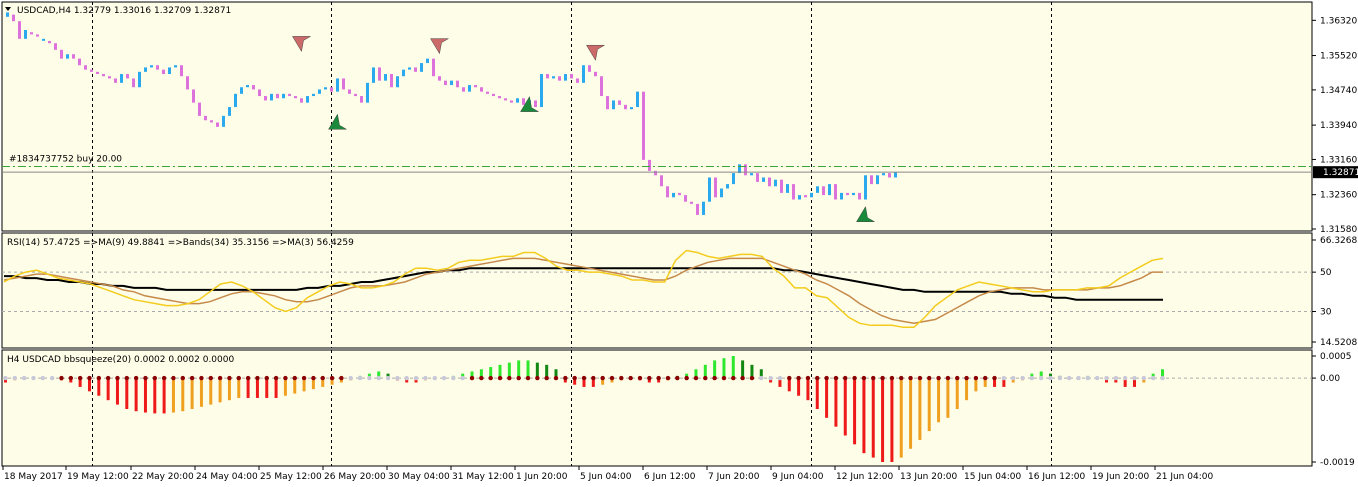 This screenshot has height=487, width=1358. I want to click on time-tick-label: 6 Jun 12:00, so click(670, 477).